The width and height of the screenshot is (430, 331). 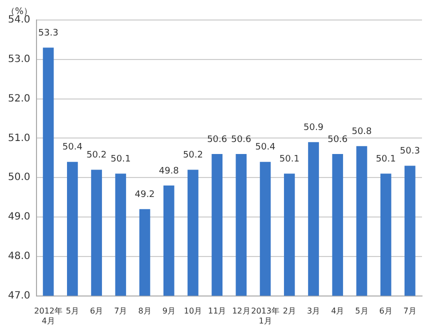 What do you see at coordinates (313, 311) in the screenshot?
I see `x-tick-label: 3月` at bounding box center [313, 311].